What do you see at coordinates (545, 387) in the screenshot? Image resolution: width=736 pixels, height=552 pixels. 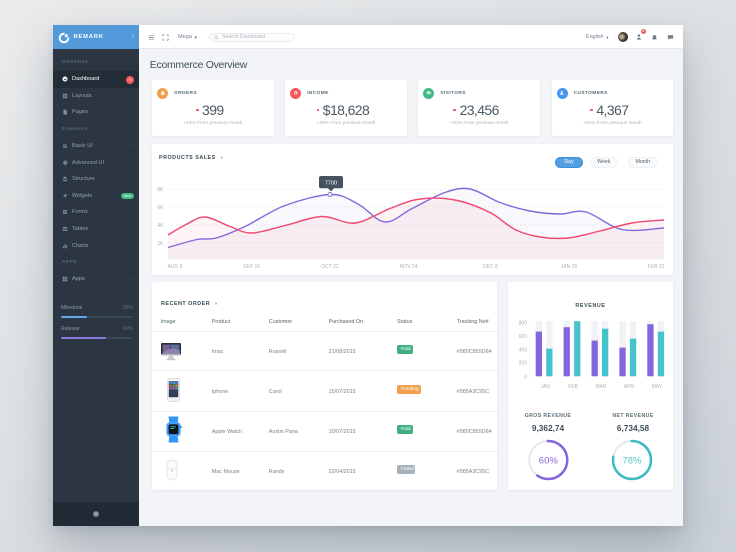 I see `svg-text: JAN` at bounding box center [545, 387].